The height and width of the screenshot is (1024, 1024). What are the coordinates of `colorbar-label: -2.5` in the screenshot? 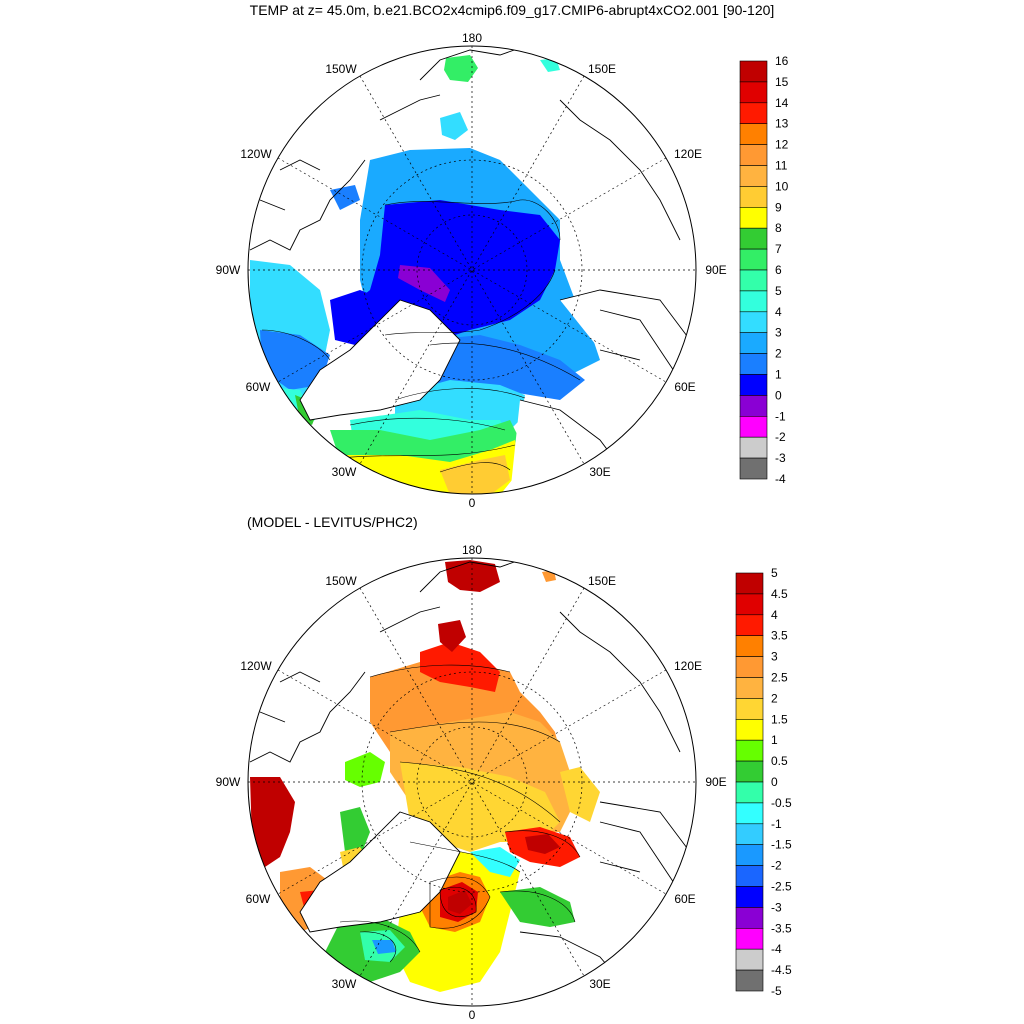 It's located at (781, 887).